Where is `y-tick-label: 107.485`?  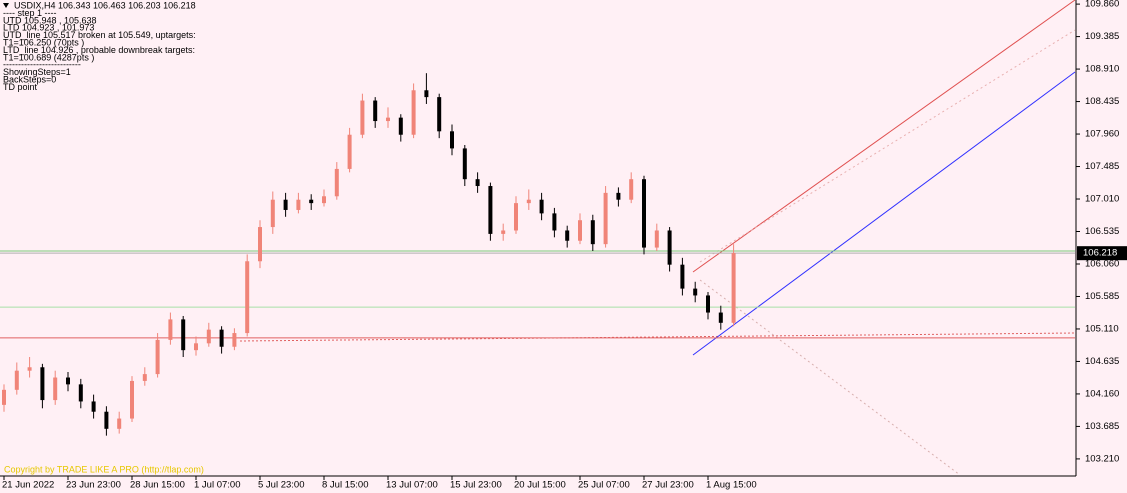
y-tick-label: 107.485 is located at coordinates (1102, 166).